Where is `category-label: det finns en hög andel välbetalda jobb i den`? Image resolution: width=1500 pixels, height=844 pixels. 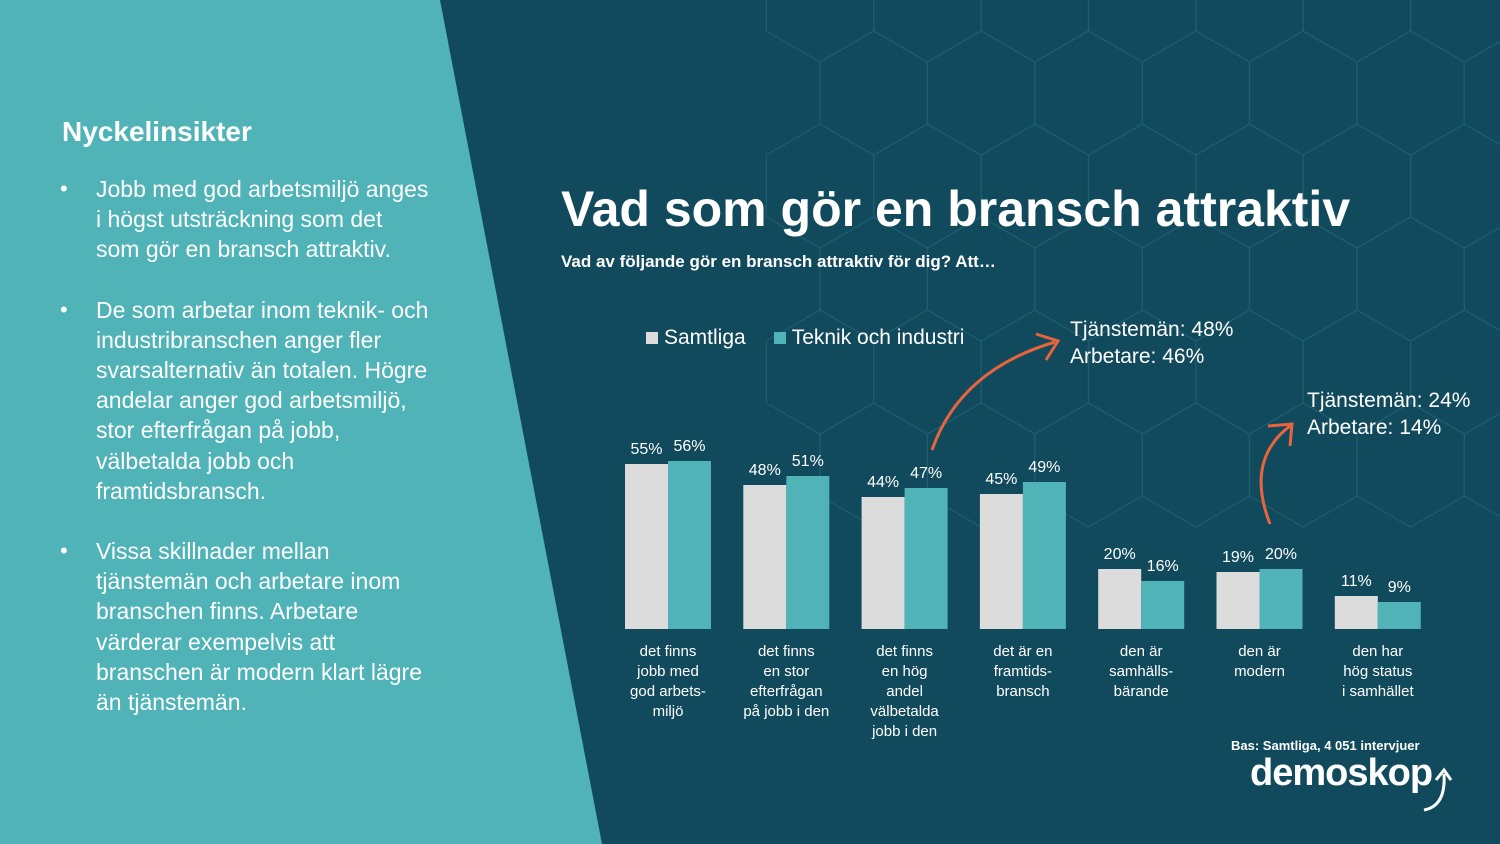
category-label: det finns en hög andel välbetalda jobb i den is located at coordinates (904, 691).